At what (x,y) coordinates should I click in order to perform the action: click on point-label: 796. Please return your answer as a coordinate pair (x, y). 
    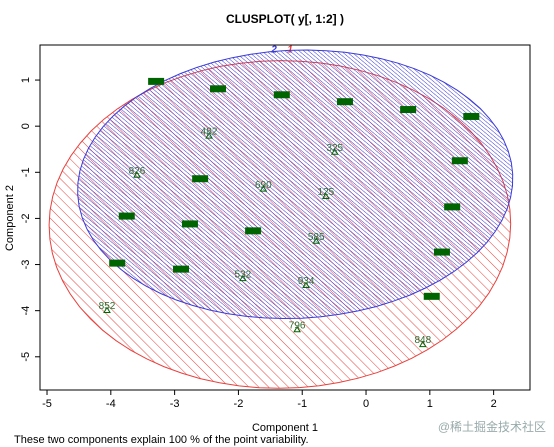
    Looking at the image, I should click on (297, 325).